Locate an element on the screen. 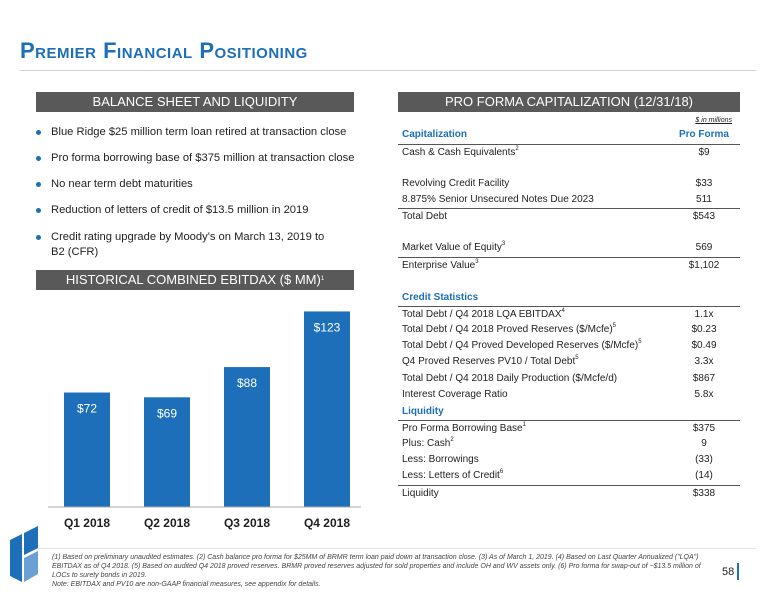 The height and width of the screenshot is (600, 776). row-value: (14) is located at coordinates (704, 475).